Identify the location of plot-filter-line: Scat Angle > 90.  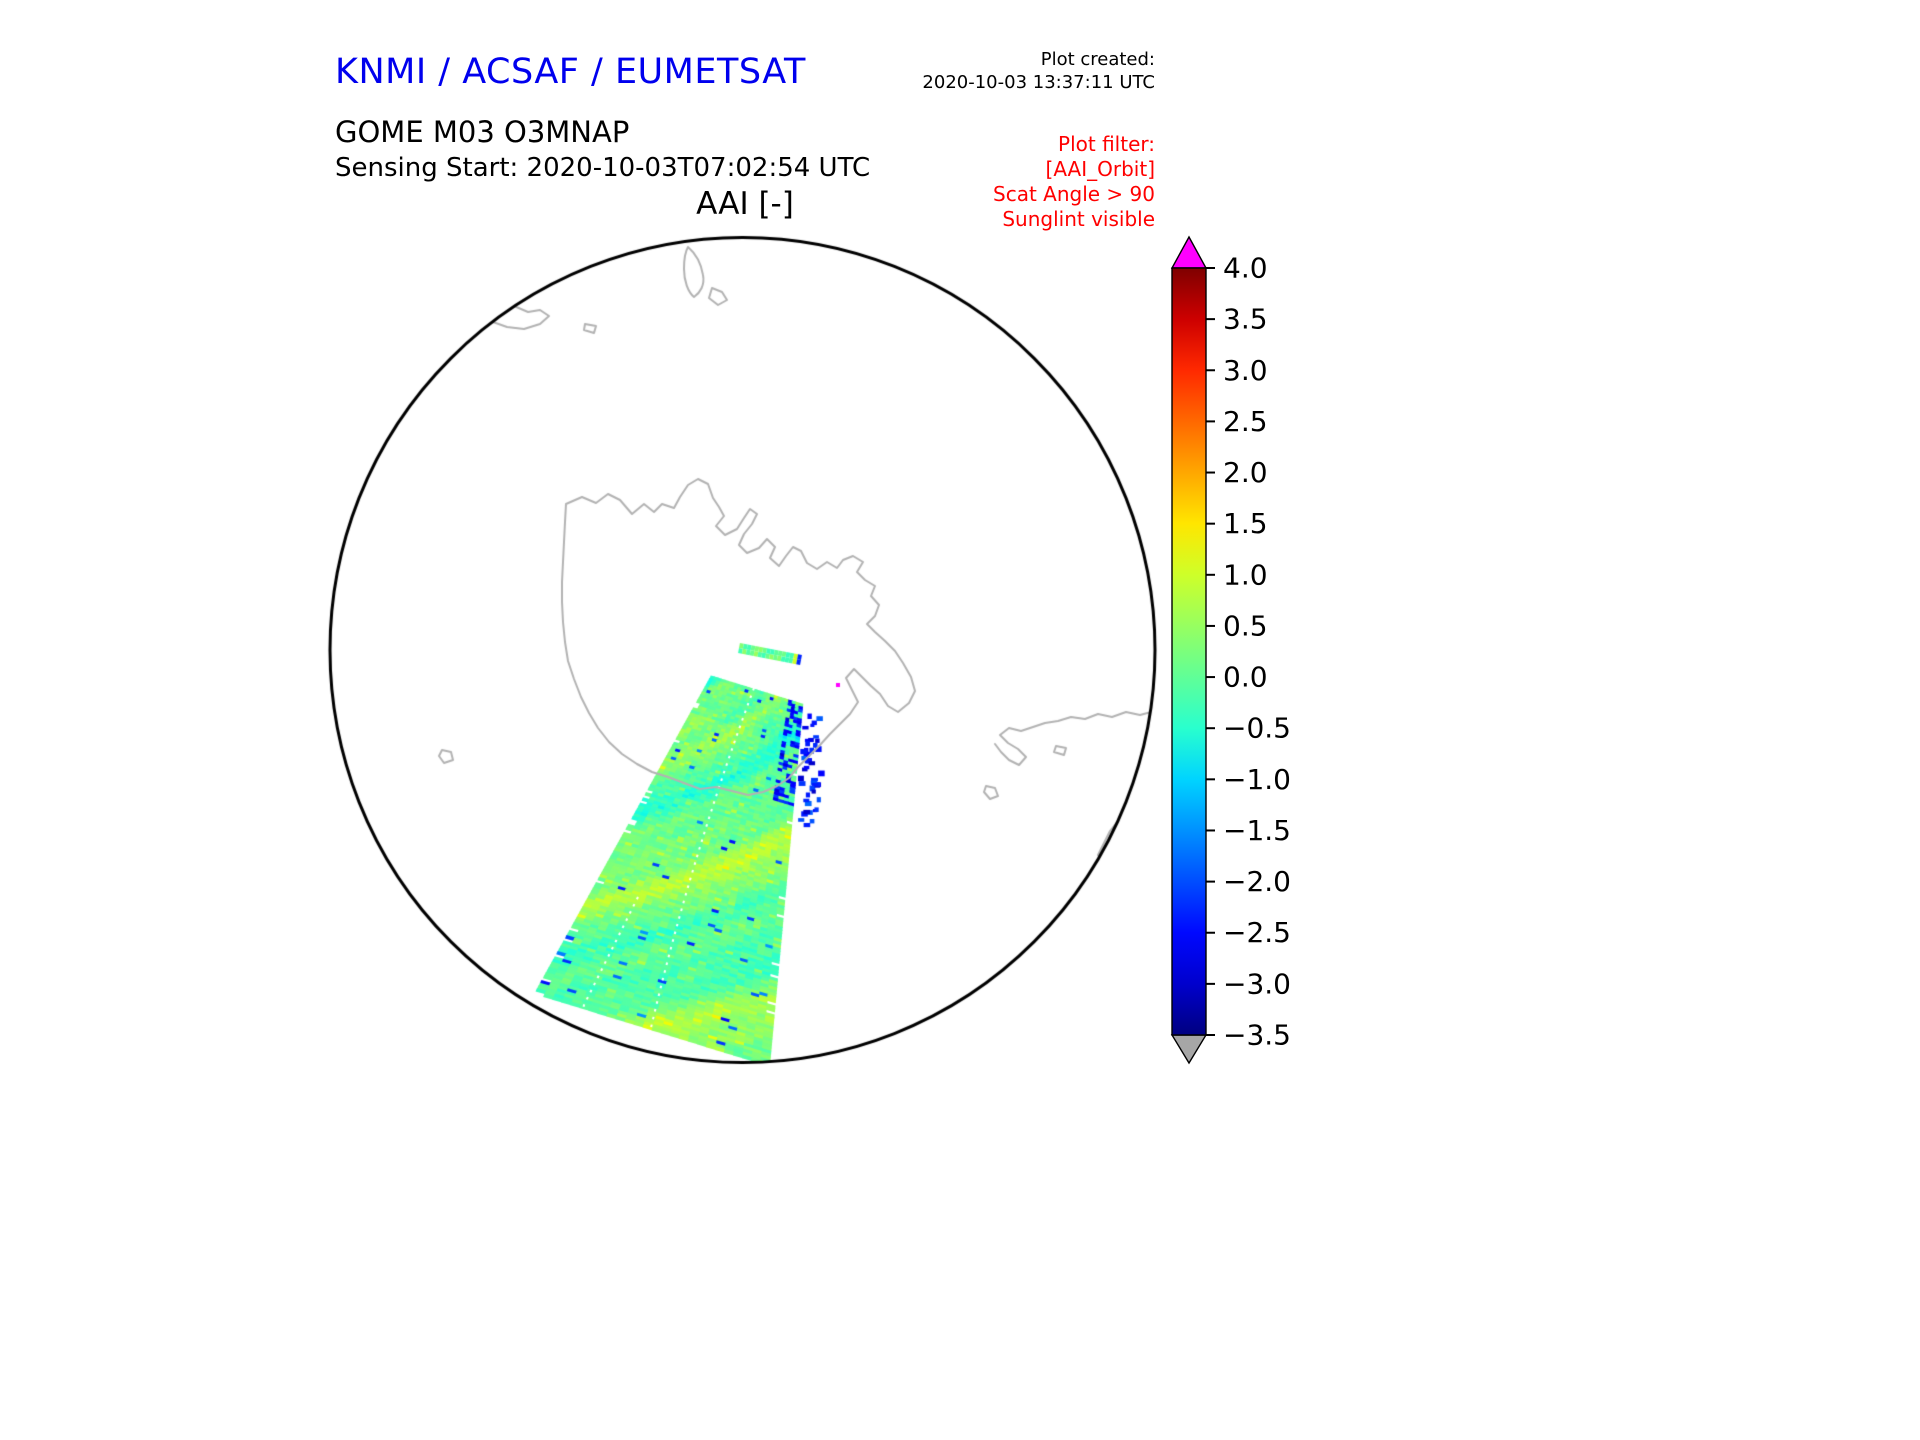
(1074, 194).